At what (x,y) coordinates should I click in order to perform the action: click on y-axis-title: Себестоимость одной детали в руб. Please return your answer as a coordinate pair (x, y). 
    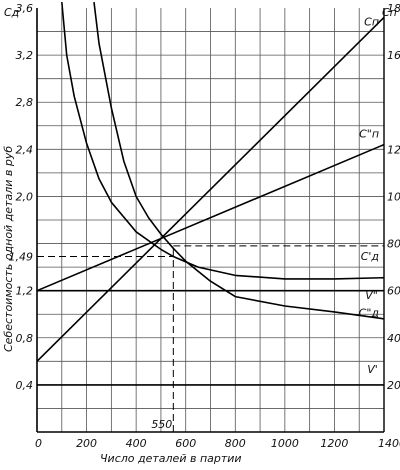
    Looking at the image, I should click on (8, 249).